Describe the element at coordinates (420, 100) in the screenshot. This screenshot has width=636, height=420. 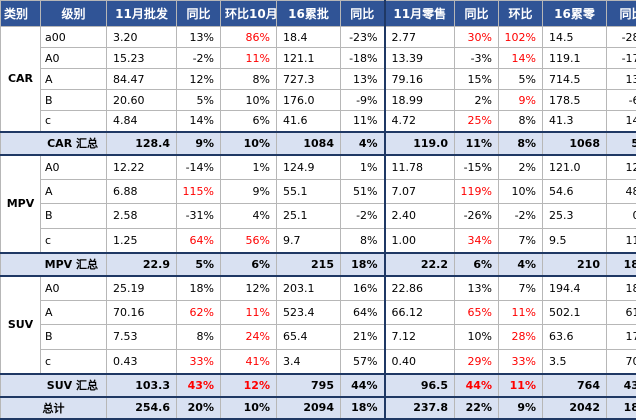
I see `value-cell: 18.99` at that location.